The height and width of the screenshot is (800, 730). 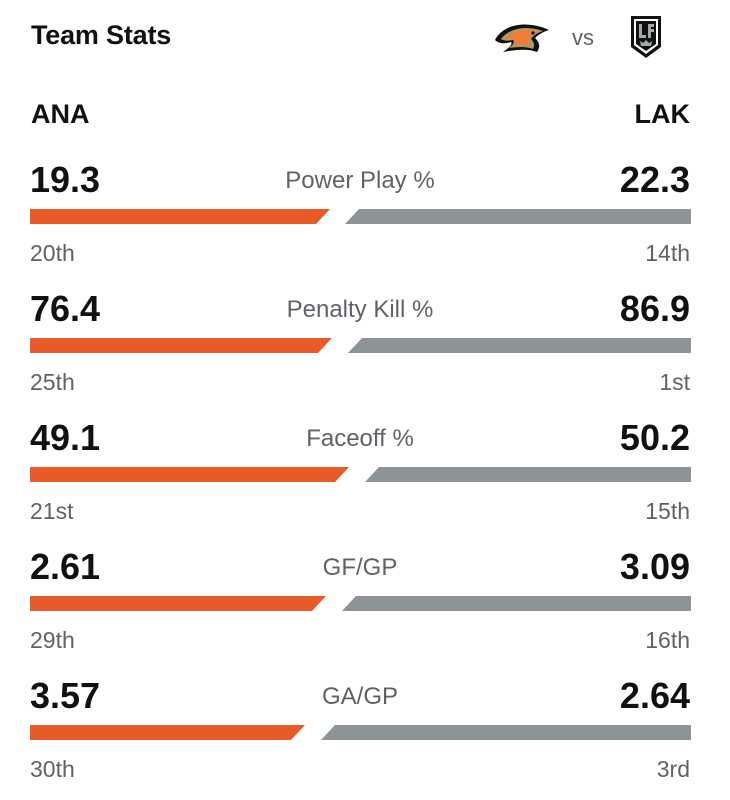 I want to click on stat-left-value: 2.61, so click(x=65, y=566).